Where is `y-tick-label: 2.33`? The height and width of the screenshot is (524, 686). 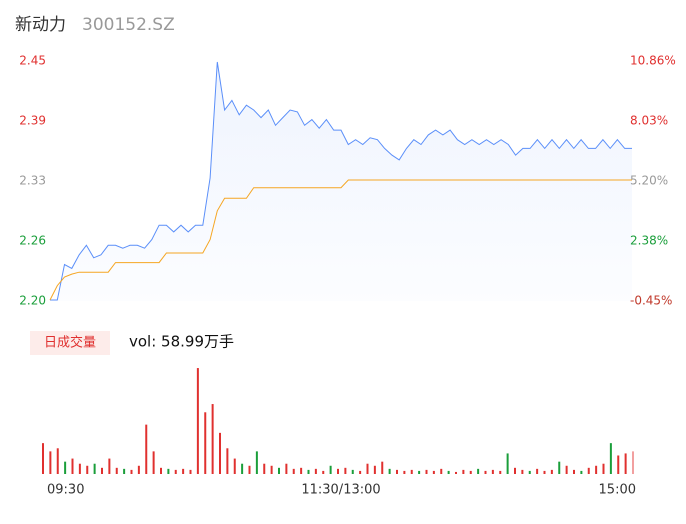
y-tick-label: 2.33 is located at coordinates (32, 181).